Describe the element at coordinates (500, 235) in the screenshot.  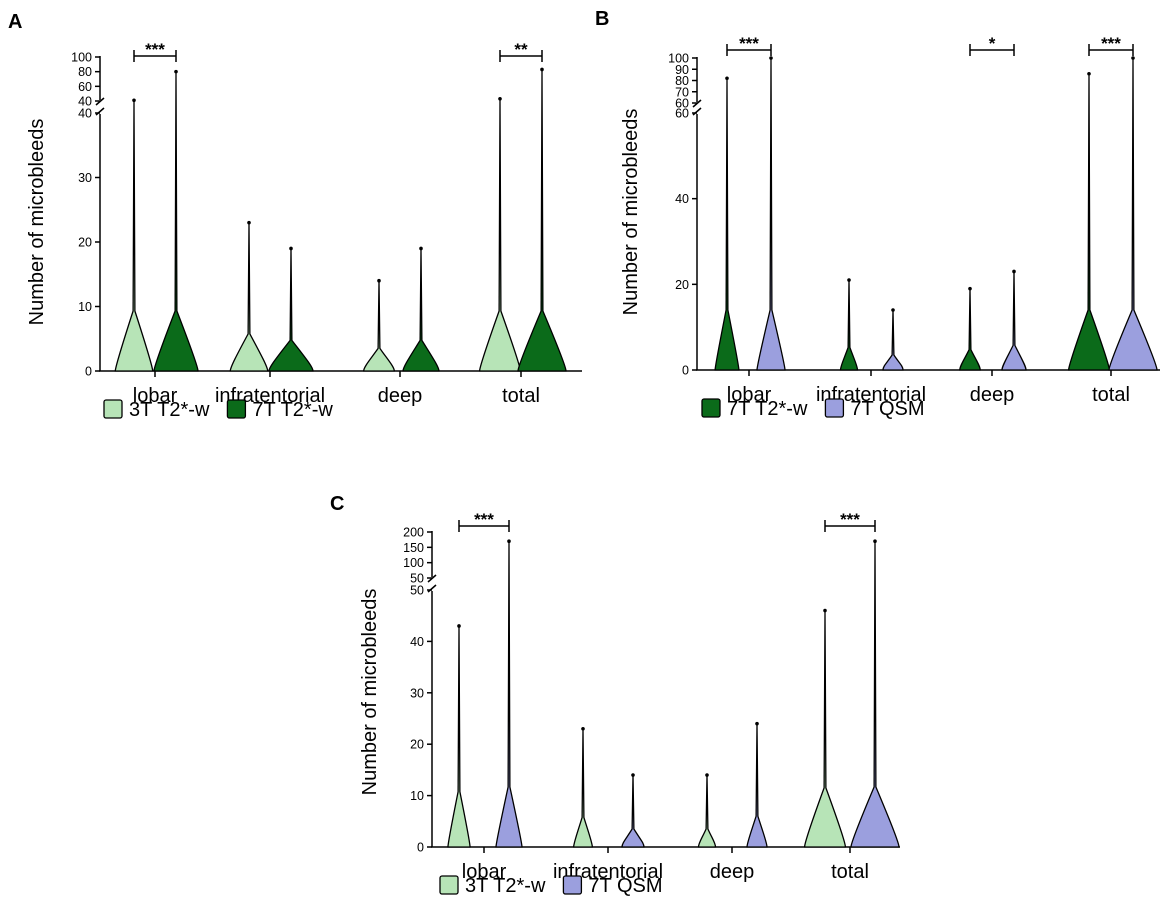
I see `violin-3t-t2-w-total` at that location.